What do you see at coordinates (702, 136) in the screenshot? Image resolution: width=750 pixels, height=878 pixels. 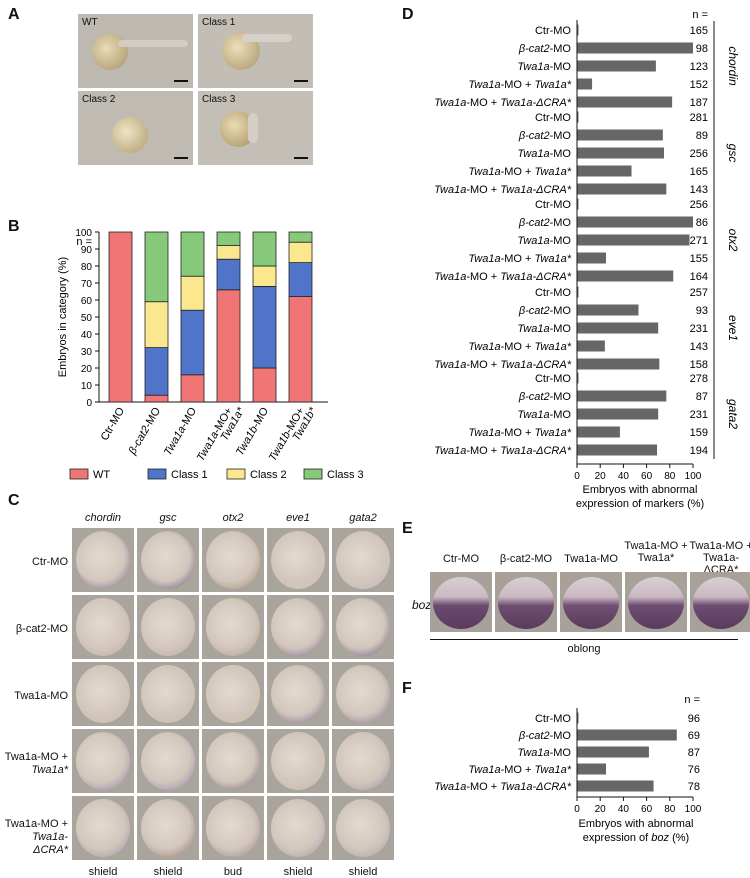 I see `d-n-value: 89` at bounding box center [702, 136].